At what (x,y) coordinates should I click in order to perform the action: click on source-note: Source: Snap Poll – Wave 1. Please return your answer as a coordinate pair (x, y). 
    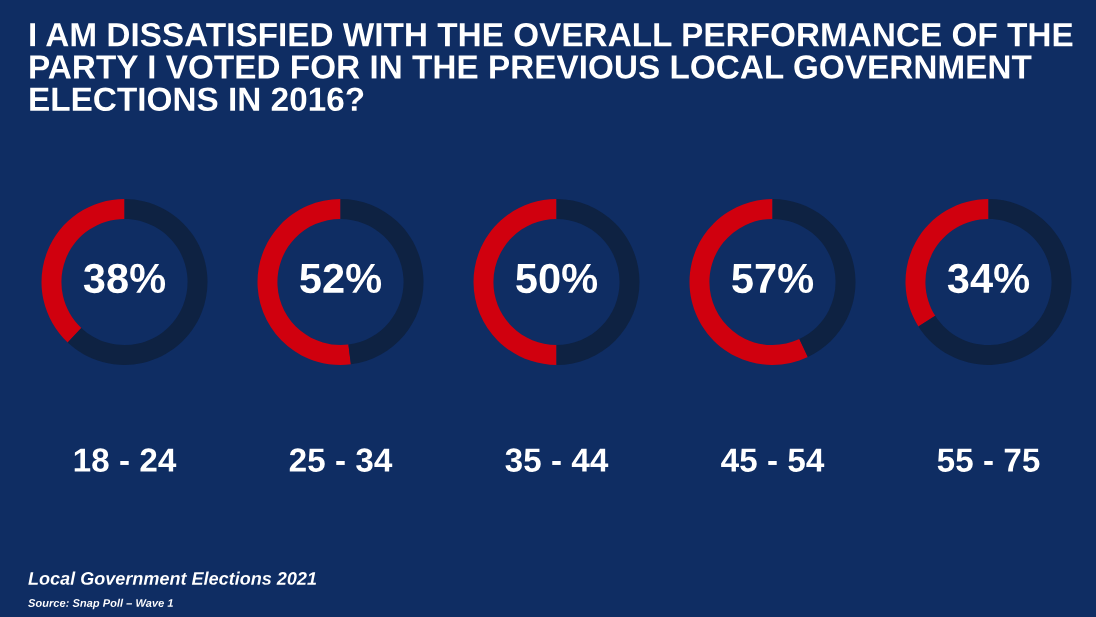
    Looking at the image, I should click on (100, 604).